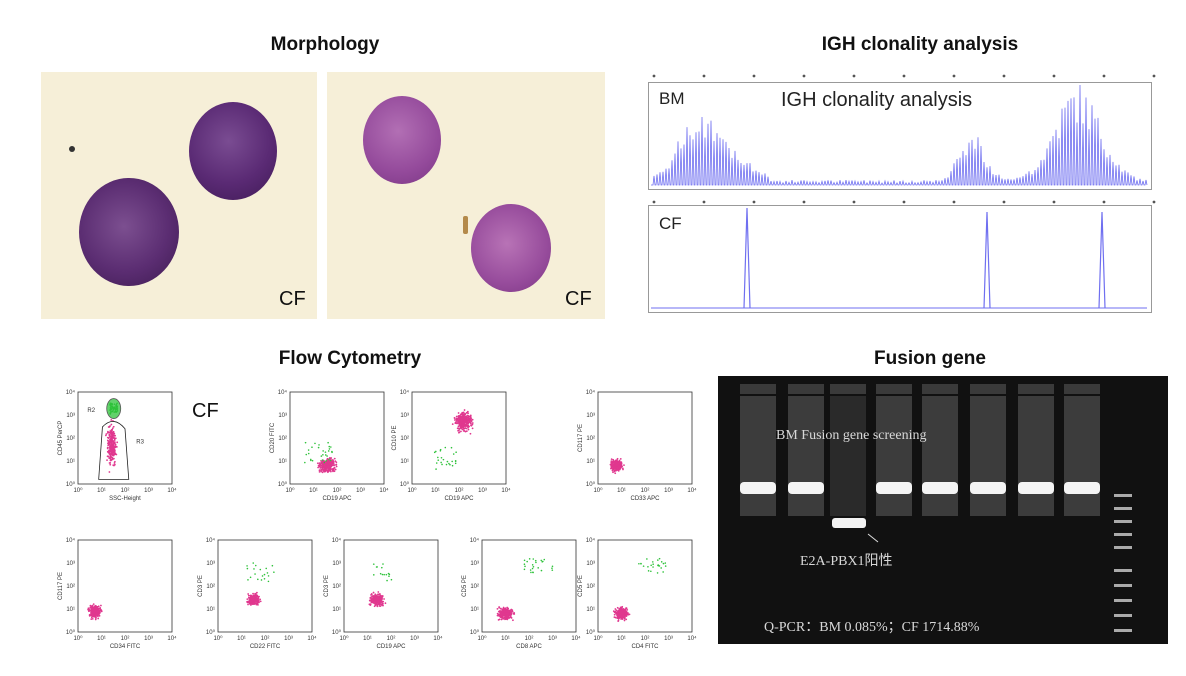 This screenshot has width=1186, height=676. I want to click on flow-y-label: CD45 PerCP, so click(61, 438).